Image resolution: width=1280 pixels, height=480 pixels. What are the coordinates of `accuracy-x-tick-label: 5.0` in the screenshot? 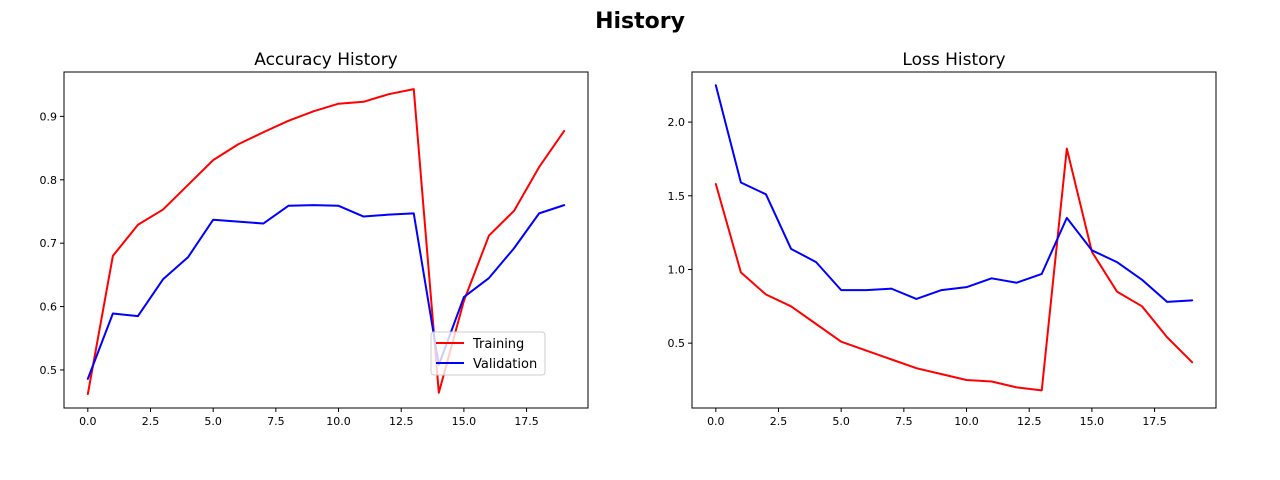 It's located at (213, 421).